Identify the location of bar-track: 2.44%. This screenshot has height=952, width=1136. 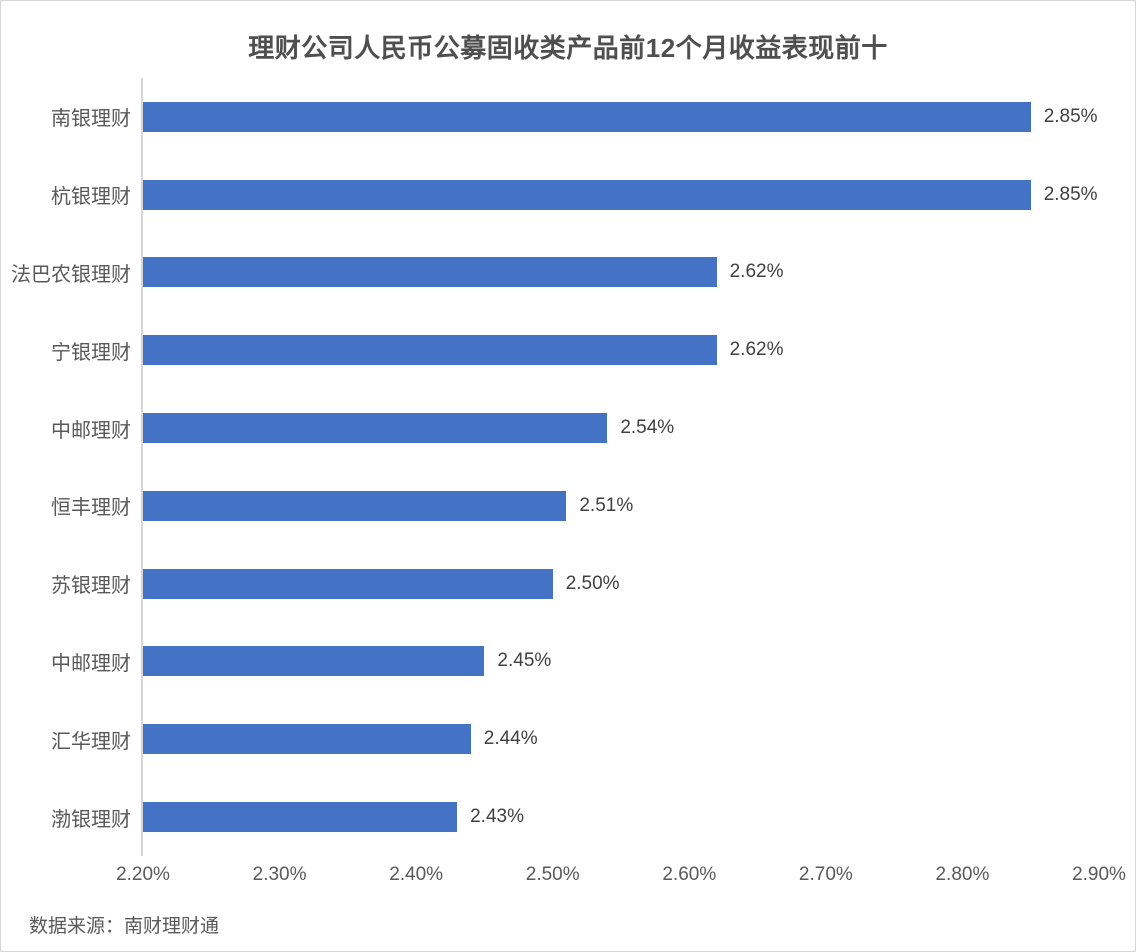
(621, 739).